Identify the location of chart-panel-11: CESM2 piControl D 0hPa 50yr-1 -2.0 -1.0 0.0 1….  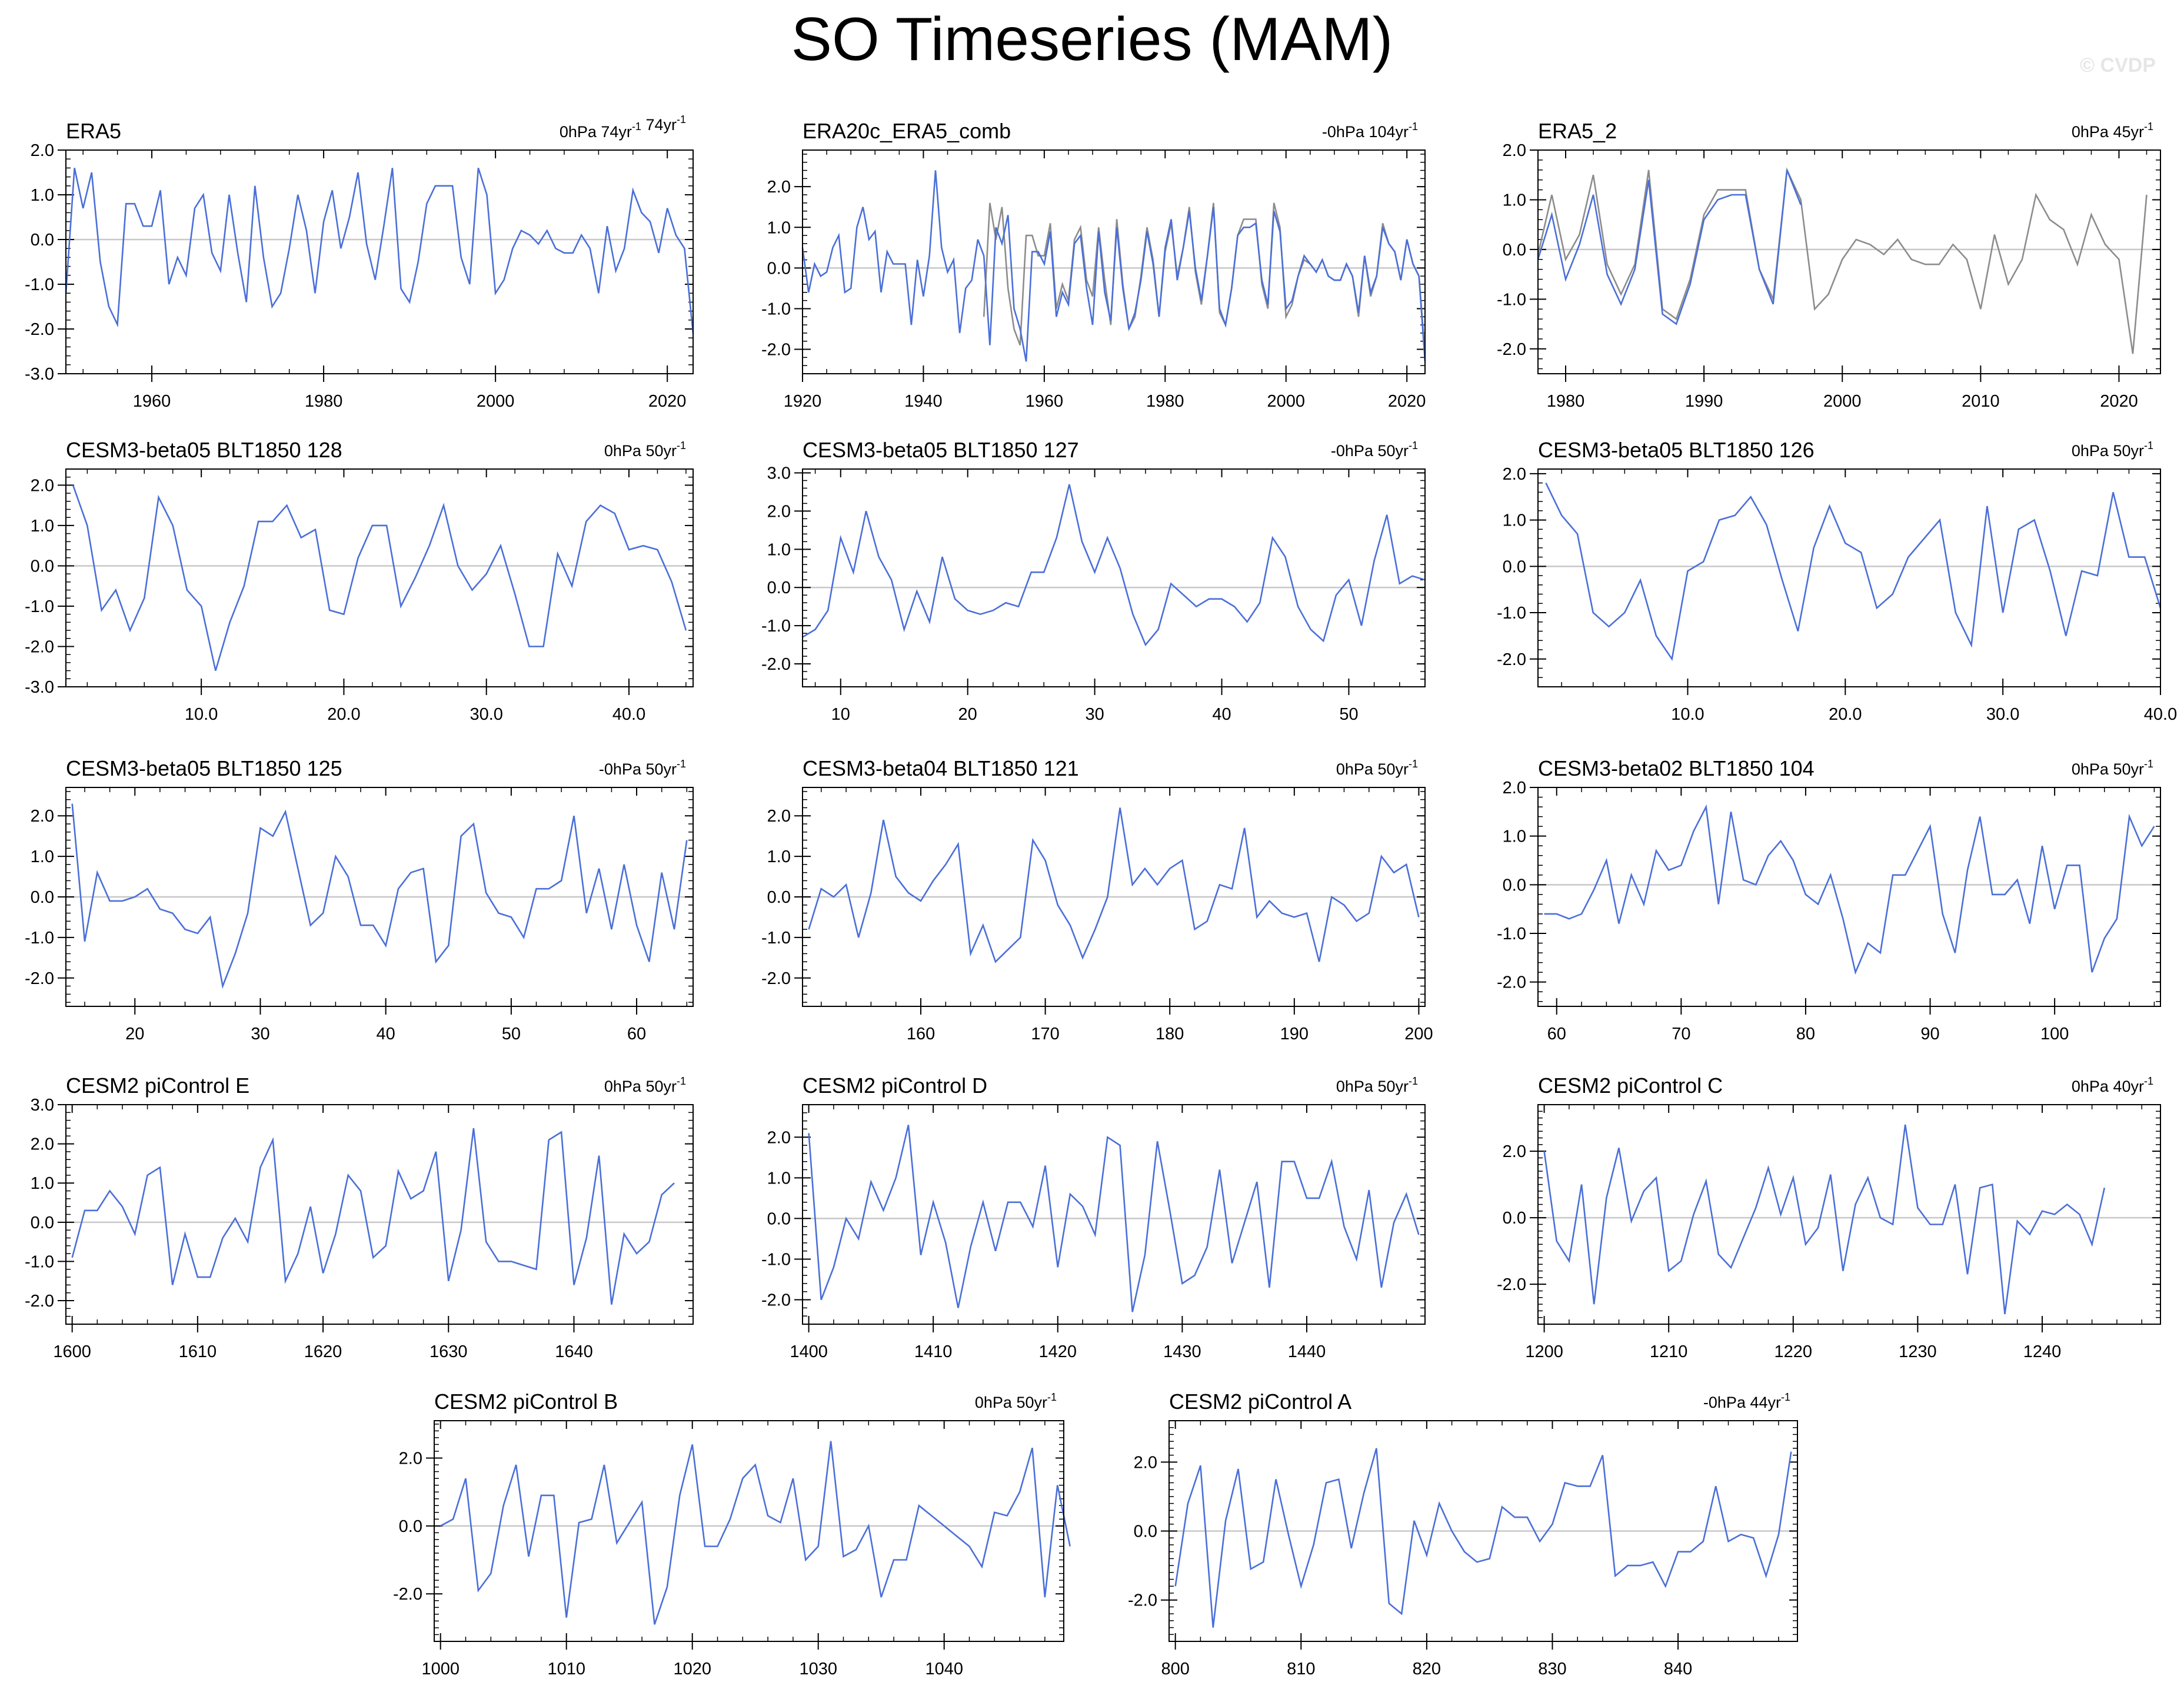
(1093, 1217).